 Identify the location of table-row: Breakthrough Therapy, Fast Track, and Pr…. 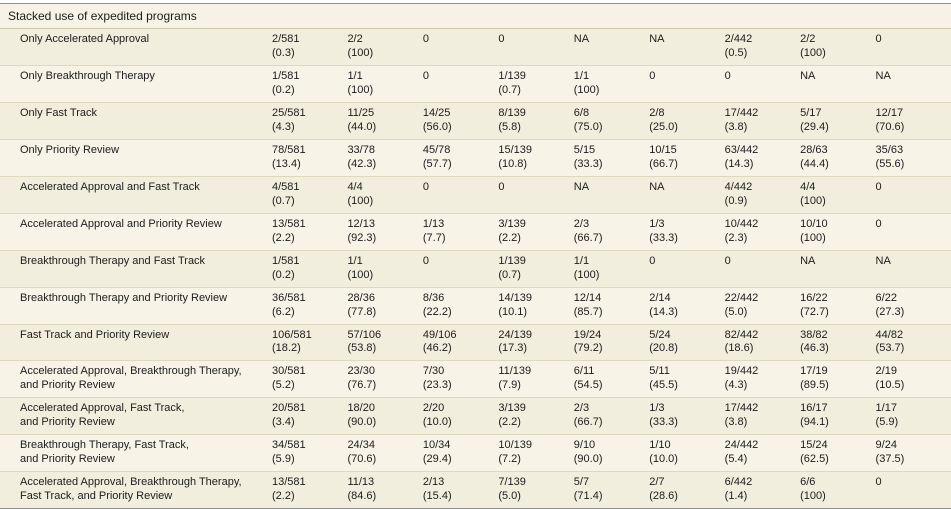
(475, 454).